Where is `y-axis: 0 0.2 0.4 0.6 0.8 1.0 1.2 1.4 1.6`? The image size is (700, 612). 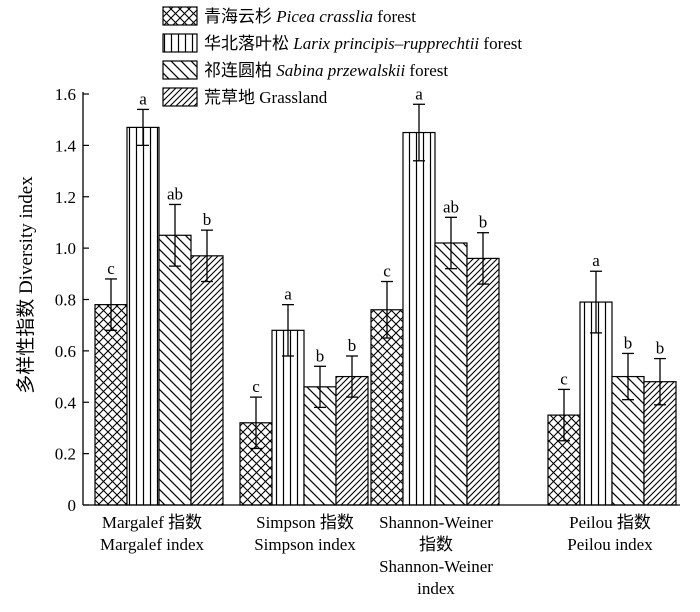 y-axis: 0 0.2 0.4 0.6 0.8 1.0 1.2 1.4 1.6 is located at coordinates (72, 300).